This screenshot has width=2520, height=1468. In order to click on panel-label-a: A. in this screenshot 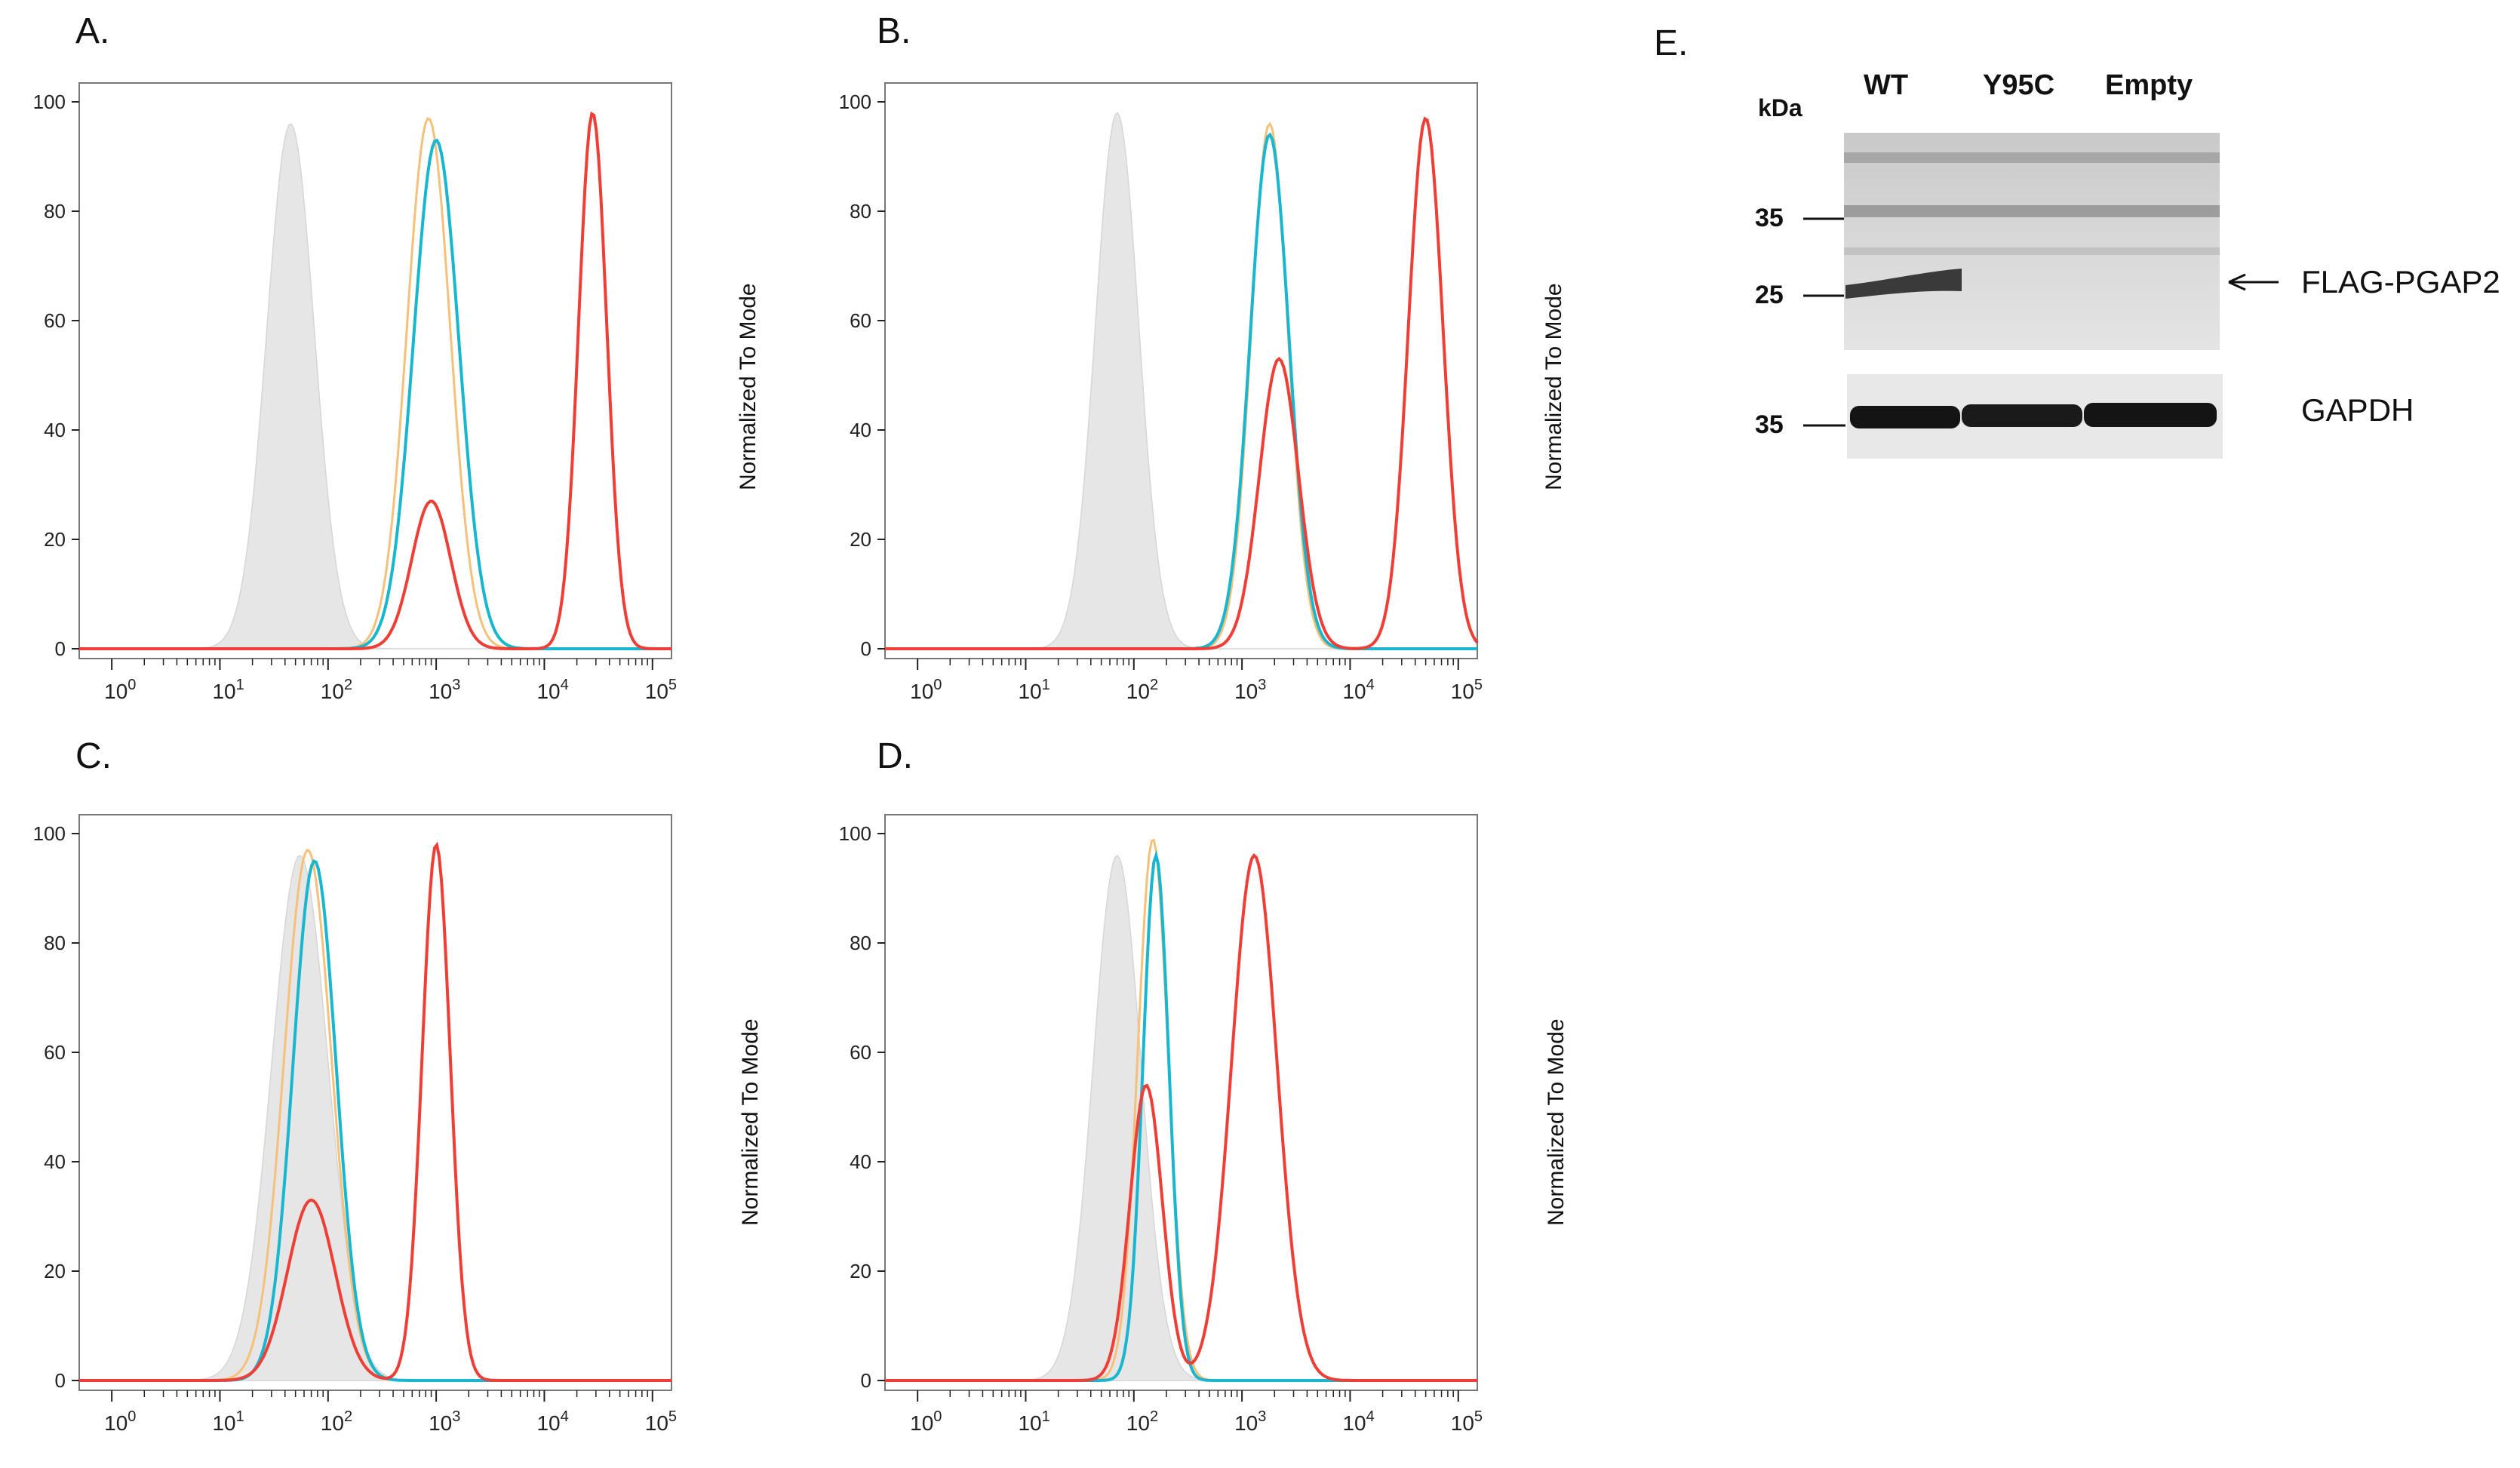, I will do `click(92, 31)`.